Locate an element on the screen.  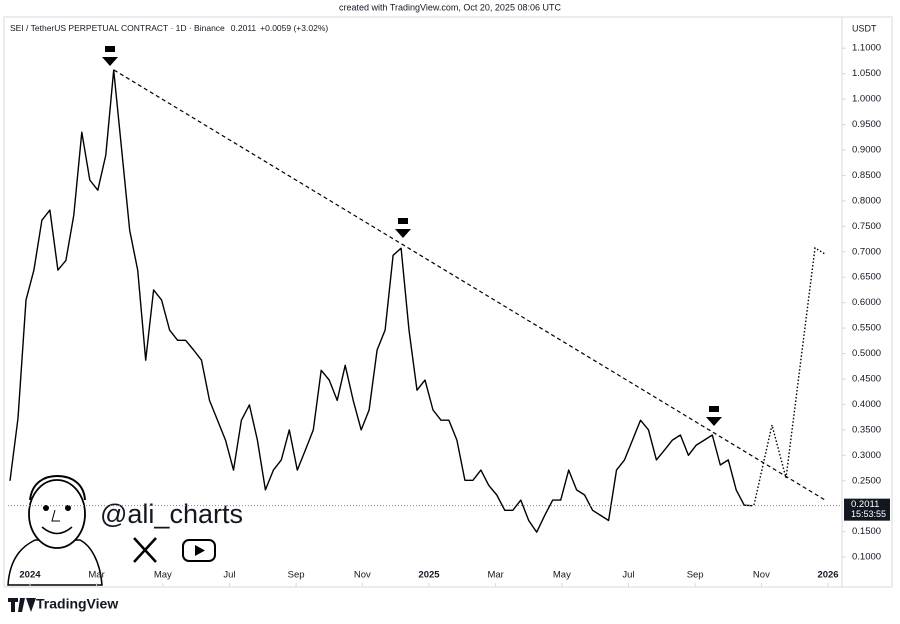
y-tick-label: 0.1000 is located at coordinates (866, 557).